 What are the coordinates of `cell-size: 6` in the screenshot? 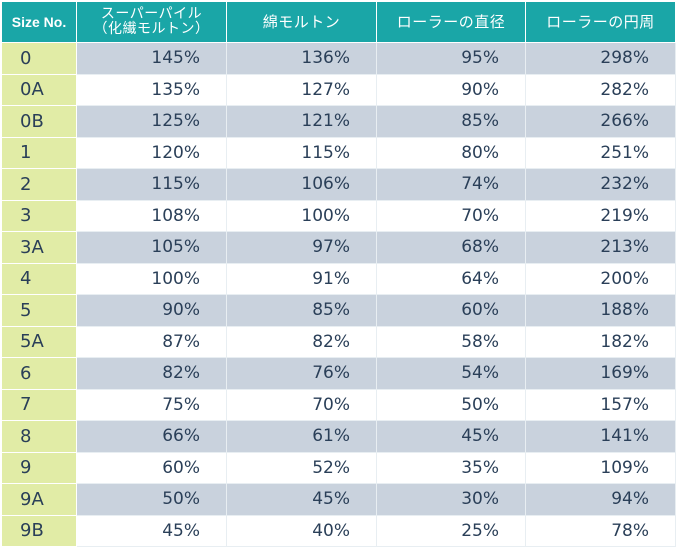 It's located at (39, 373).